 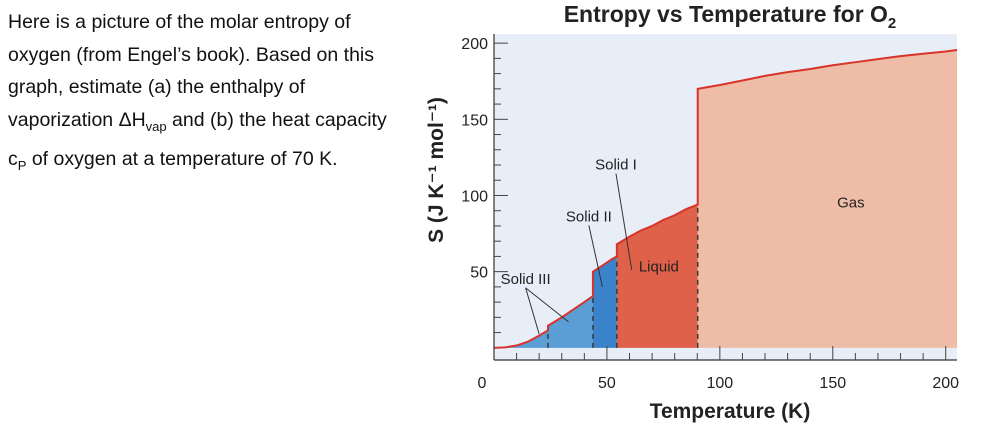 I want to click on y-tick-label: 100, so click(x=474, y=196).